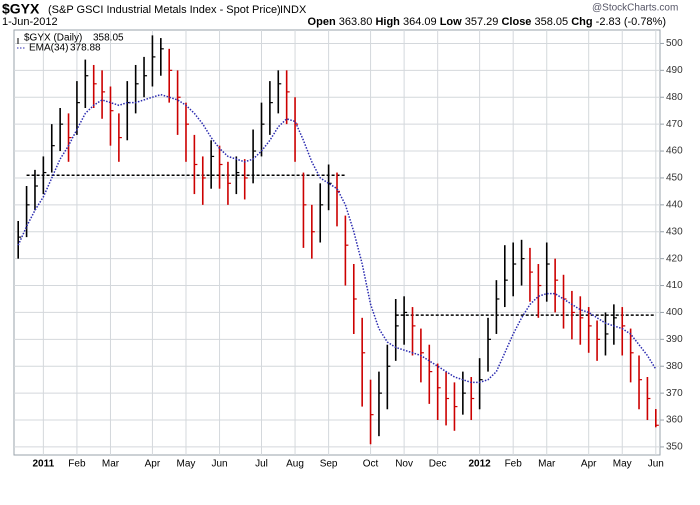 The width and height of the screenshot is (700, 505). What do you see at coordinates (479, 464) in the screenshot?
I see `x-tick-label: 2012` at bounding box center [479, 464].